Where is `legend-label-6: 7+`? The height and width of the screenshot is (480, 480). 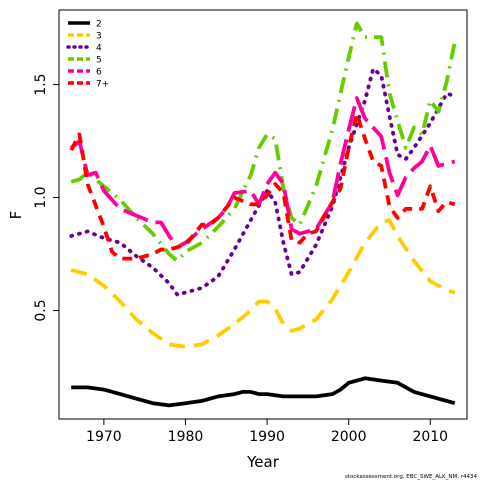
legend-label-6: 7+ is located at coordinates (102, 85).